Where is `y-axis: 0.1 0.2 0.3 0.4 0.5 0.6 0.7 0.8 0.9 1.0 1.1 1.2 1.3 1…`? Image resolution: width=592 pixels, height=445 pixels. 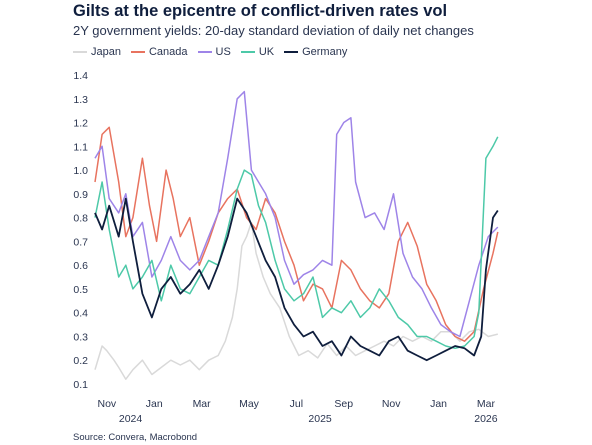
y-axis: 0.1 0.2 0.3 0.4 0.5 0.6 0.7 0.8 0.9 1.0 1.1 1.2 1.3 1… is located at coordinates (80, 230).